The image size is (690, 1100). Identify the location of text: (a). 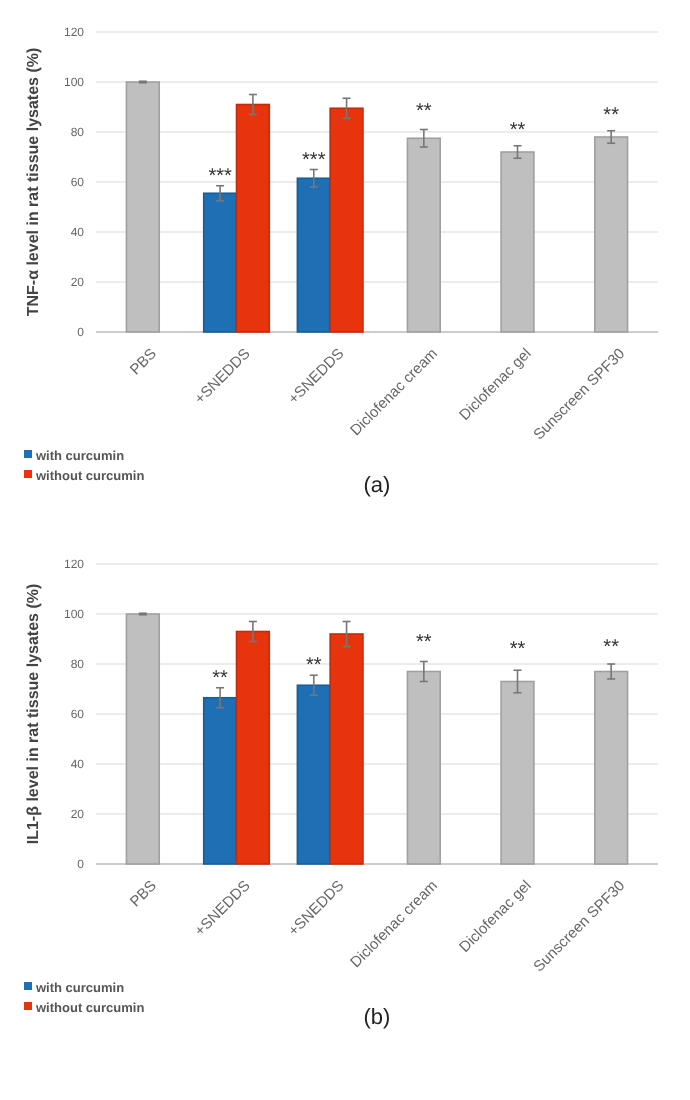
(377, 486).